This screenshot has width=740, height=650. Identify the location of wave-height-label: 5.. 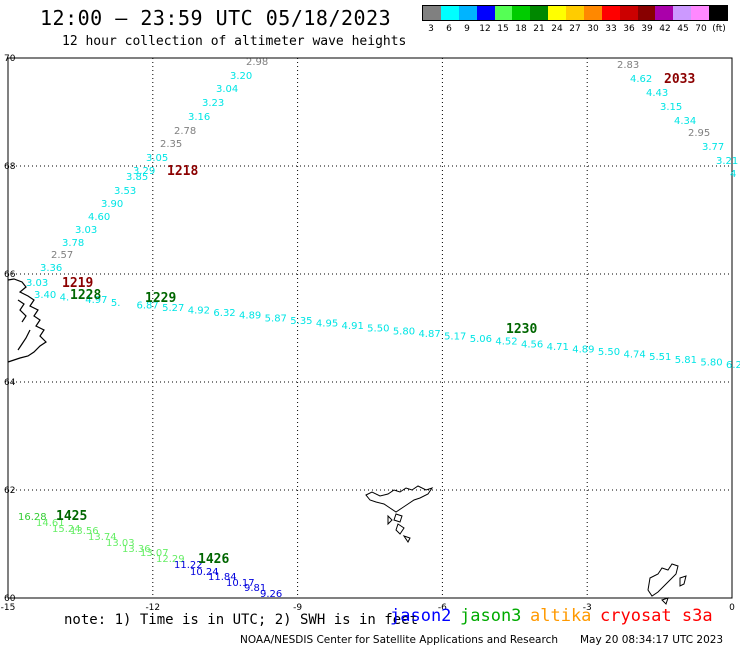
(116, 303).